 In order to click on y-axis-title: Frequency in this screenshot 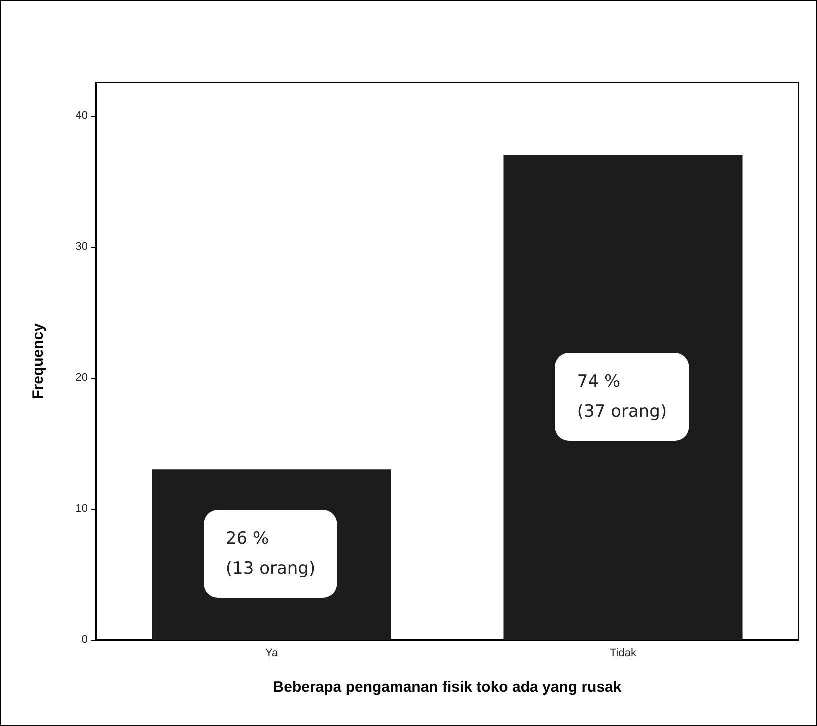, I will do `click(38, 361)`.